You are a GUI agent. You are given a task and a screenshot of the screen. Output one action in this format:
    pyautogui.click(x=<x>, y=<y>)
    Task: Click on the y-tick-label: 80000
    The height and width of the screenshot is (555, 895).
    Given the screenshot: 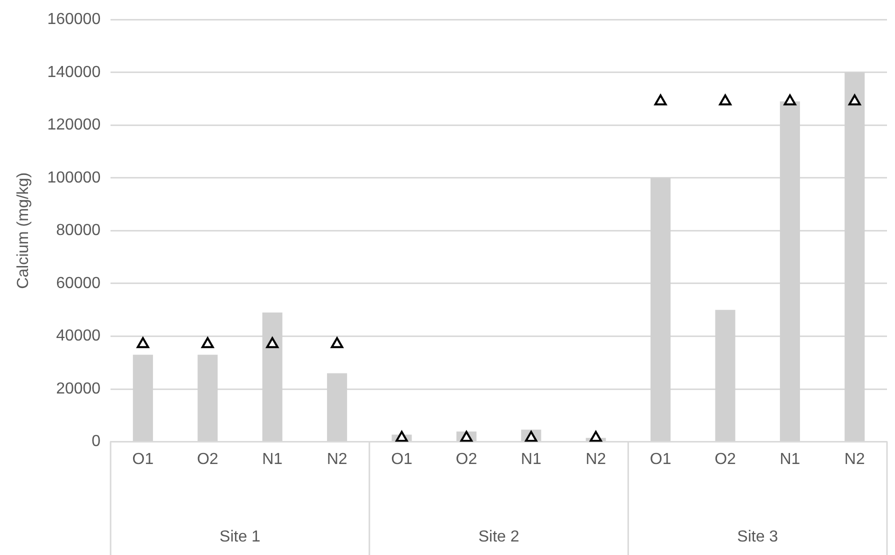 What is the action you would take?
    pyautogui.click(x=78, y=231)
    